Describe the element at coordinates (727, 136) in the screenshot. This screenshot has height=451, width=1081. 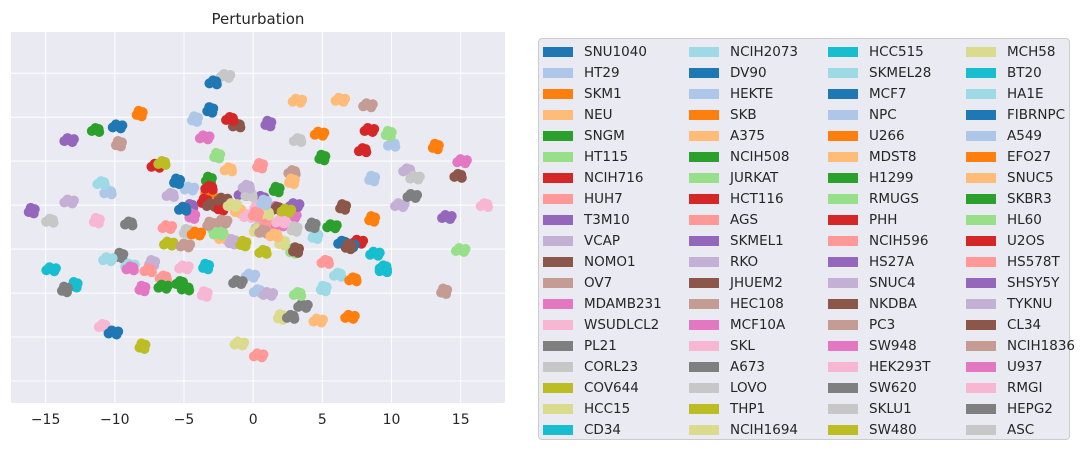
I see `legend-entry: A375` at that location.